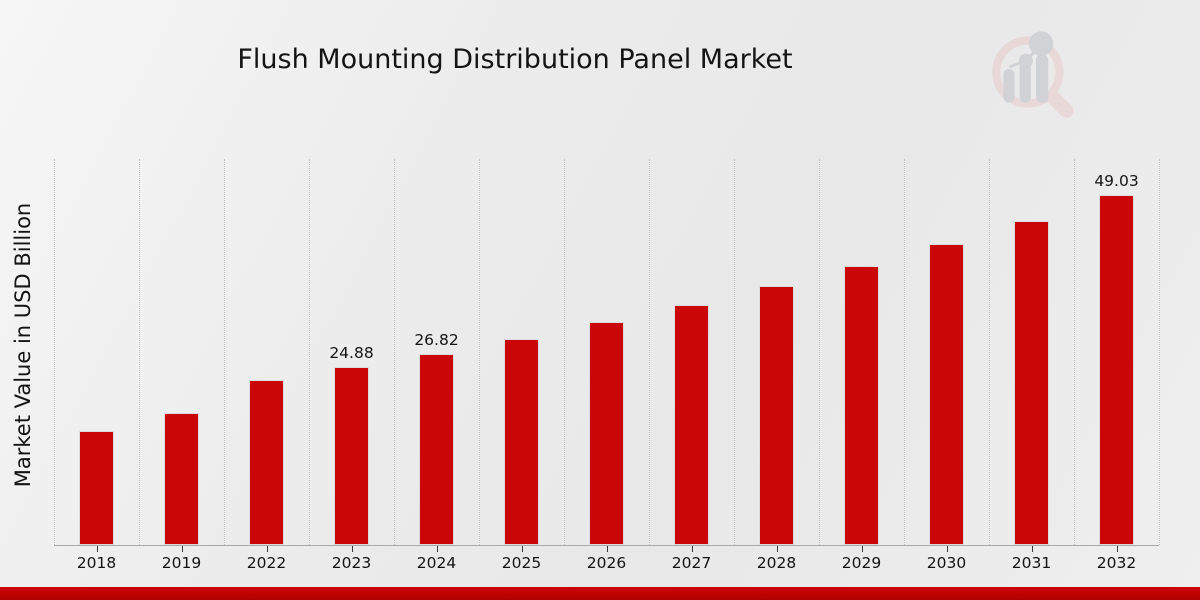 The width and height of the screenshot is (1200, 600). What do you see at coordinates (515, 59) in the screenshot?
I see `chart-title: Flush Mounting Distribution Panel Market` at bounding box center [515, 59].